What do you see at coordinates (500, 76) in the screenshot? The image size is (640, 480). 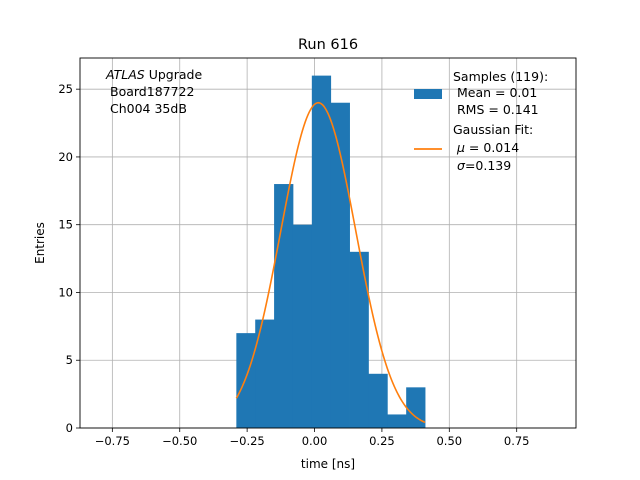 I see `legend-samples-title: Samples (119):` at bounding box center [500, 76].